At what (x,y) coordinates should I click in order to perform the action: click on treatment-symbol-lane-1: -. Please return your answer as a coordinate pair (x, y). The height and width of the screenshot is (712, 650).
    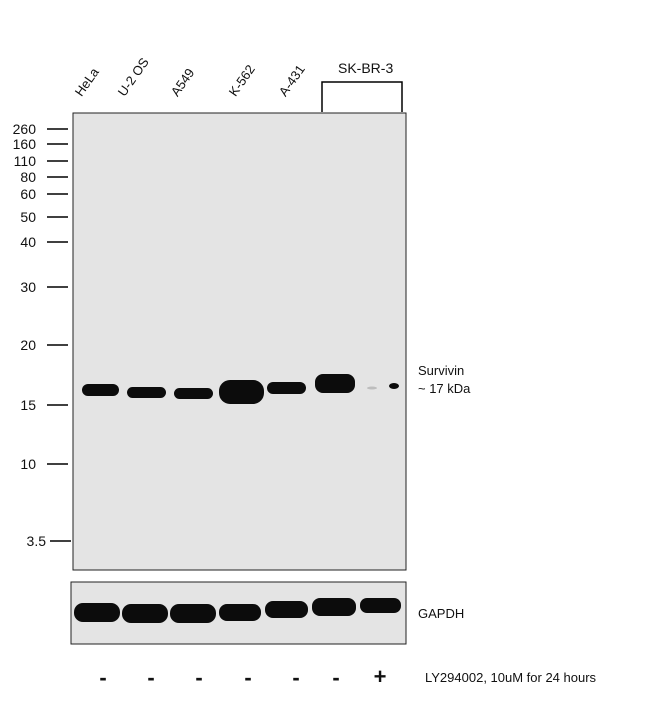
    Looking at the image, I should click on (103, 677).